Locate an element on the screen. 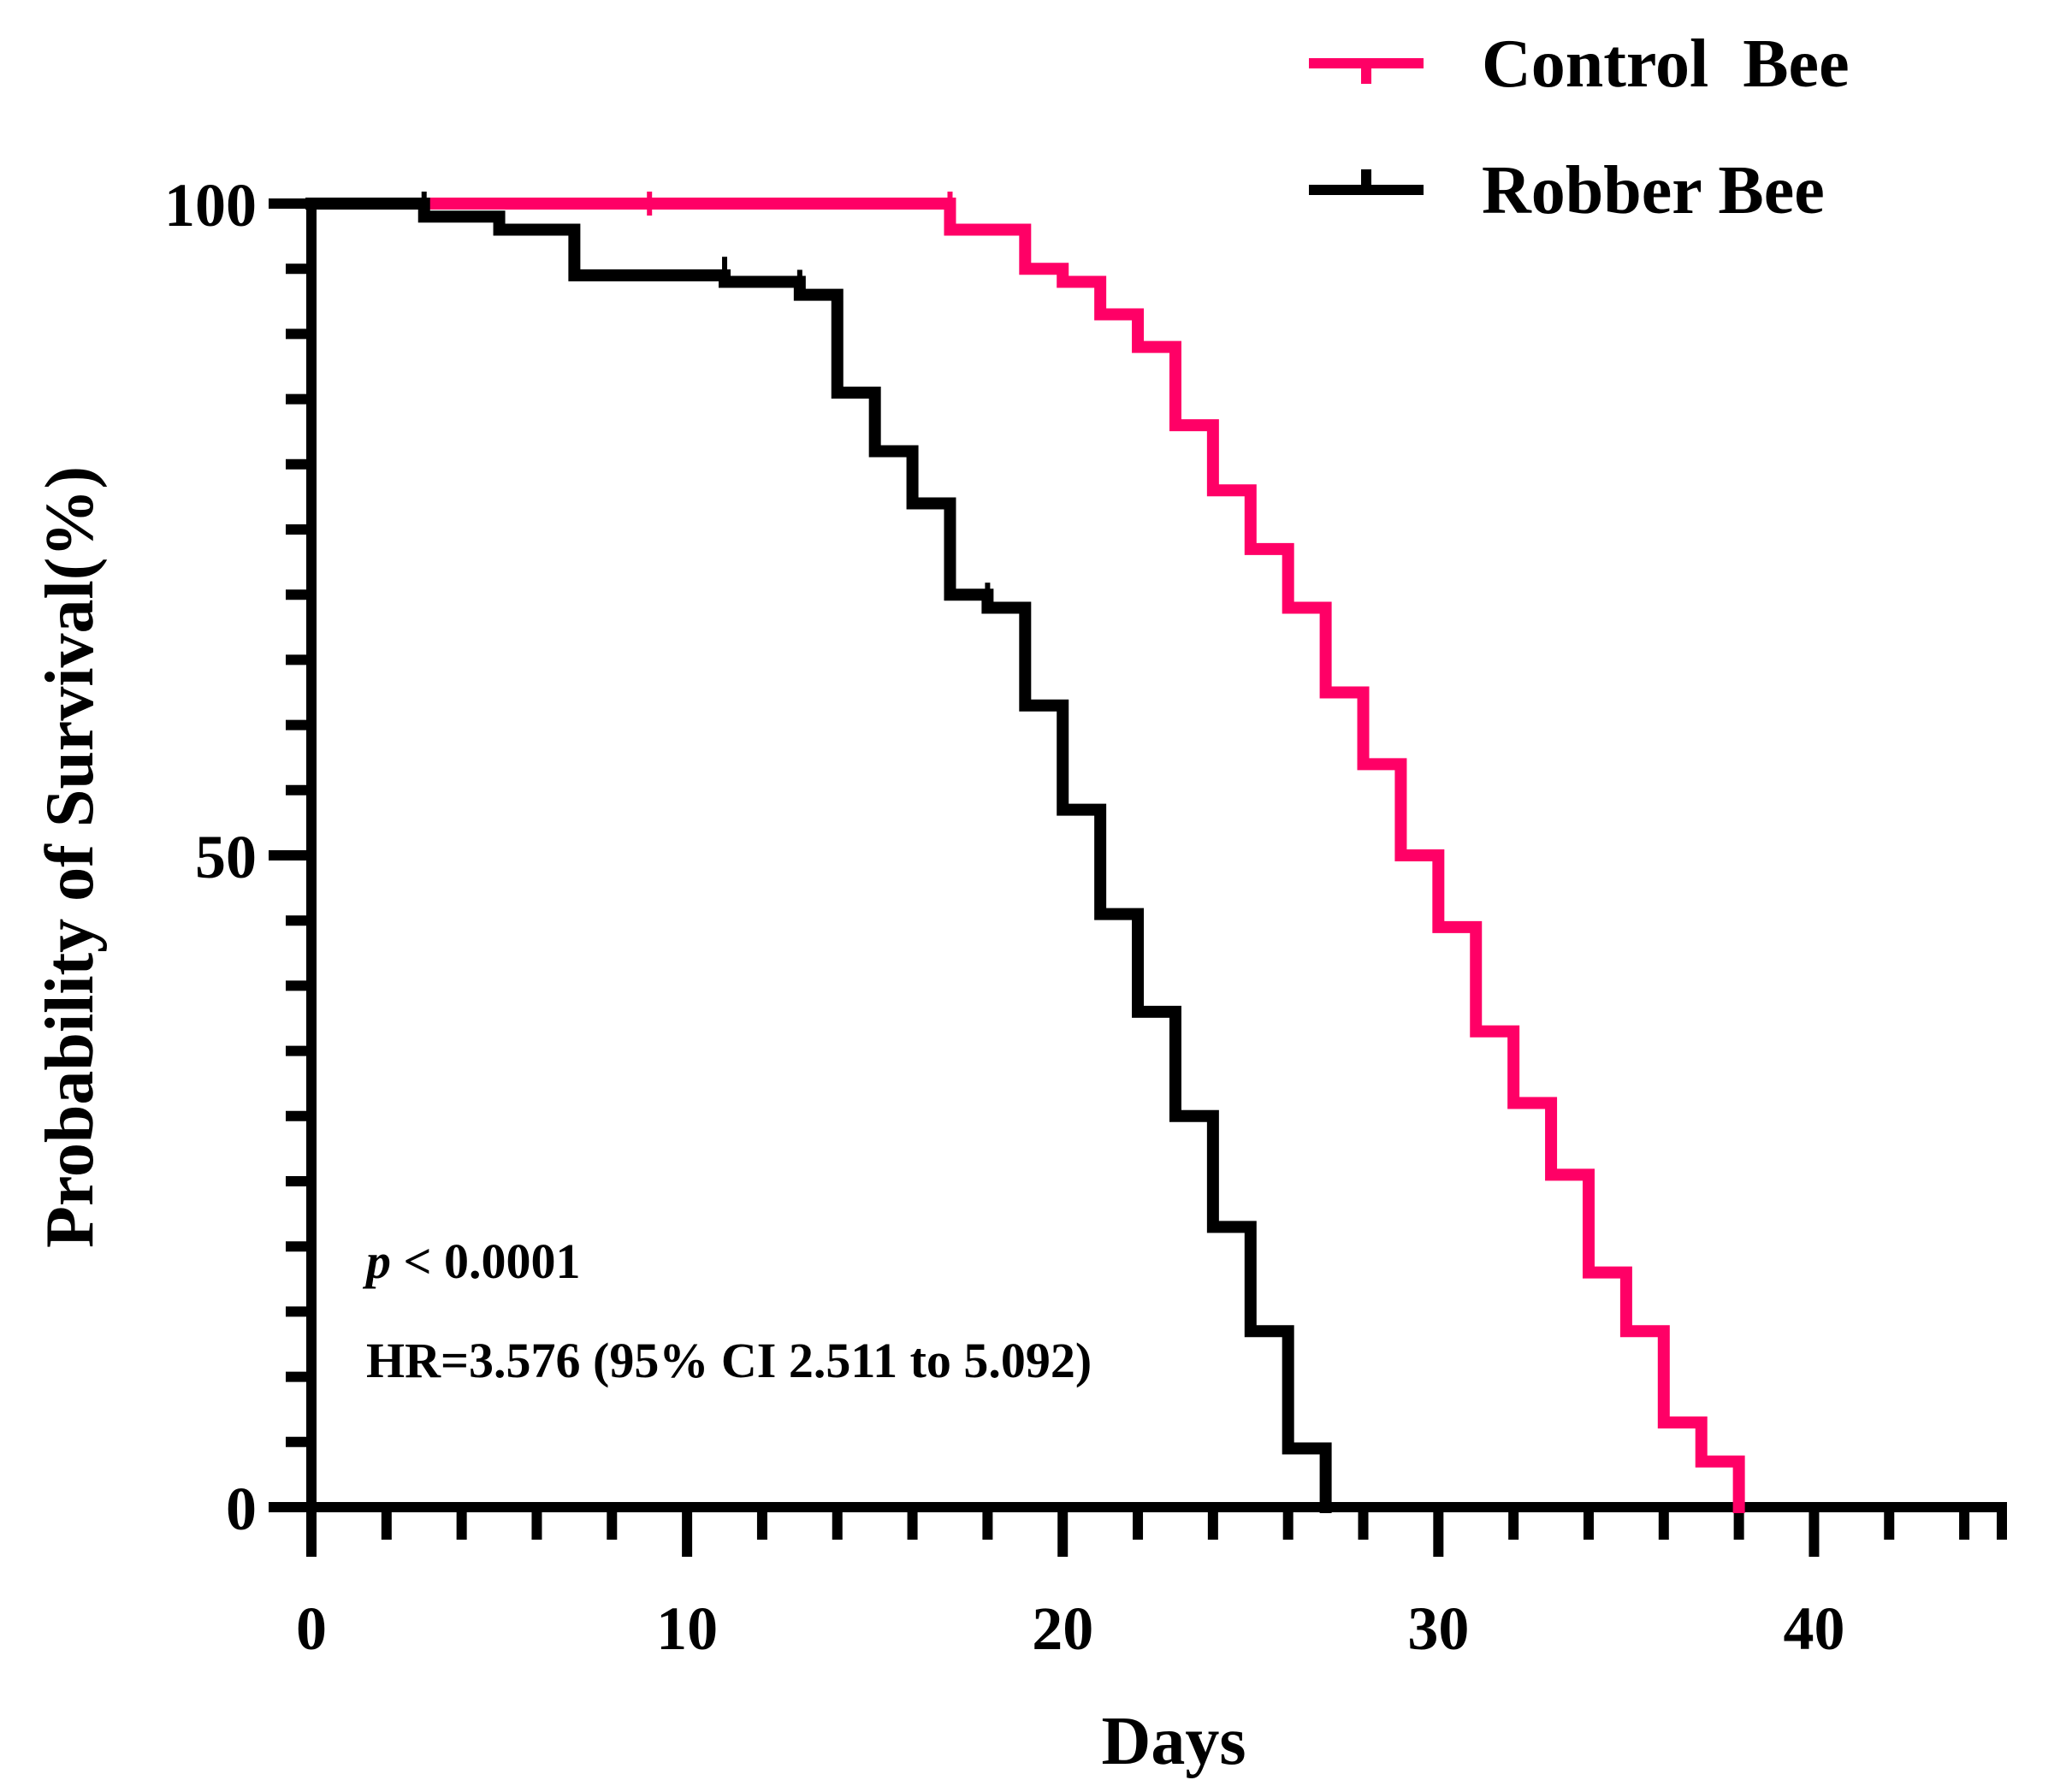 Image resolution: width=2072 pixels, height=1786 pixels. hazard-ratio-annotation: HR=3.576 (95% CI 2.511 to 5.092) is located at coordinates (729, 1360).